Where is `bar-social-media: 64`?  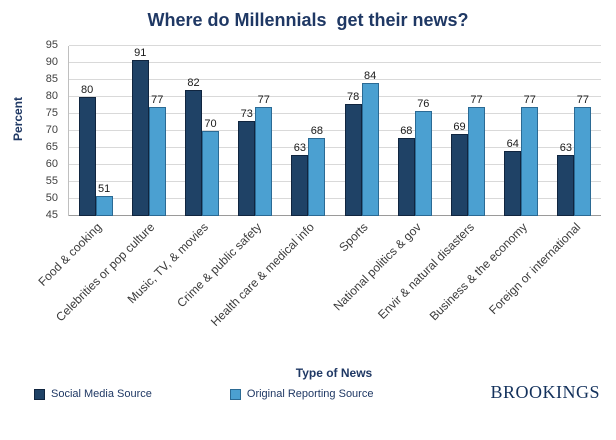 bar-social-media: 64 is located at coordinates (513, 177).